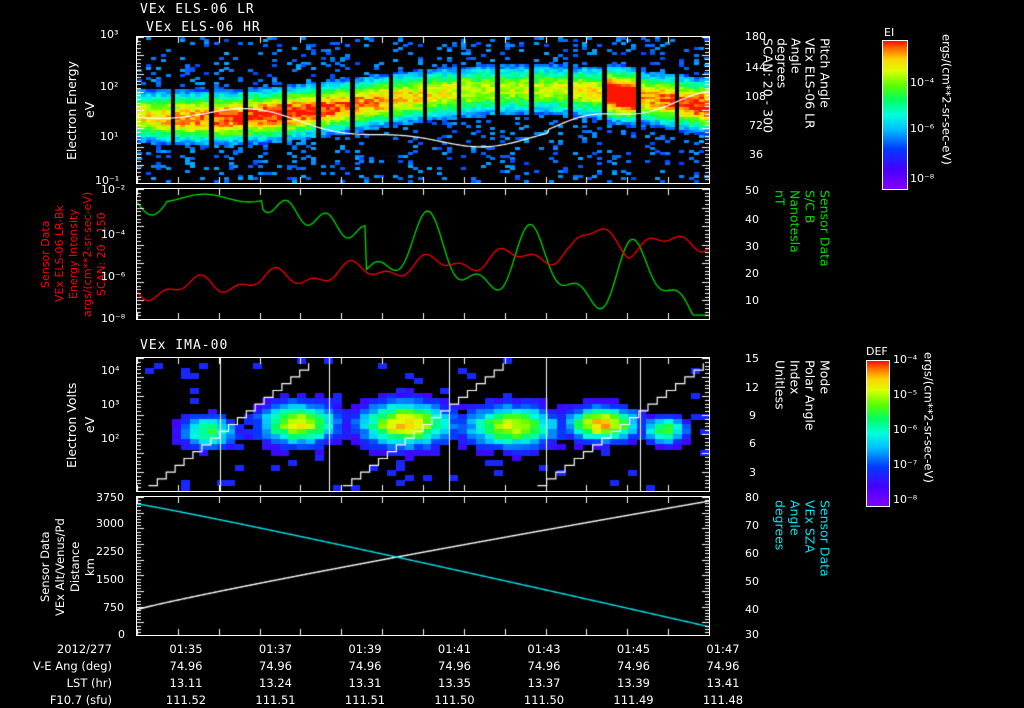 The image size is (1024, 708). Describe the element at coordinates (905, 499) in the screenshot. I see `colorbar-def-tick-4: 10⁻⁸` at that location.